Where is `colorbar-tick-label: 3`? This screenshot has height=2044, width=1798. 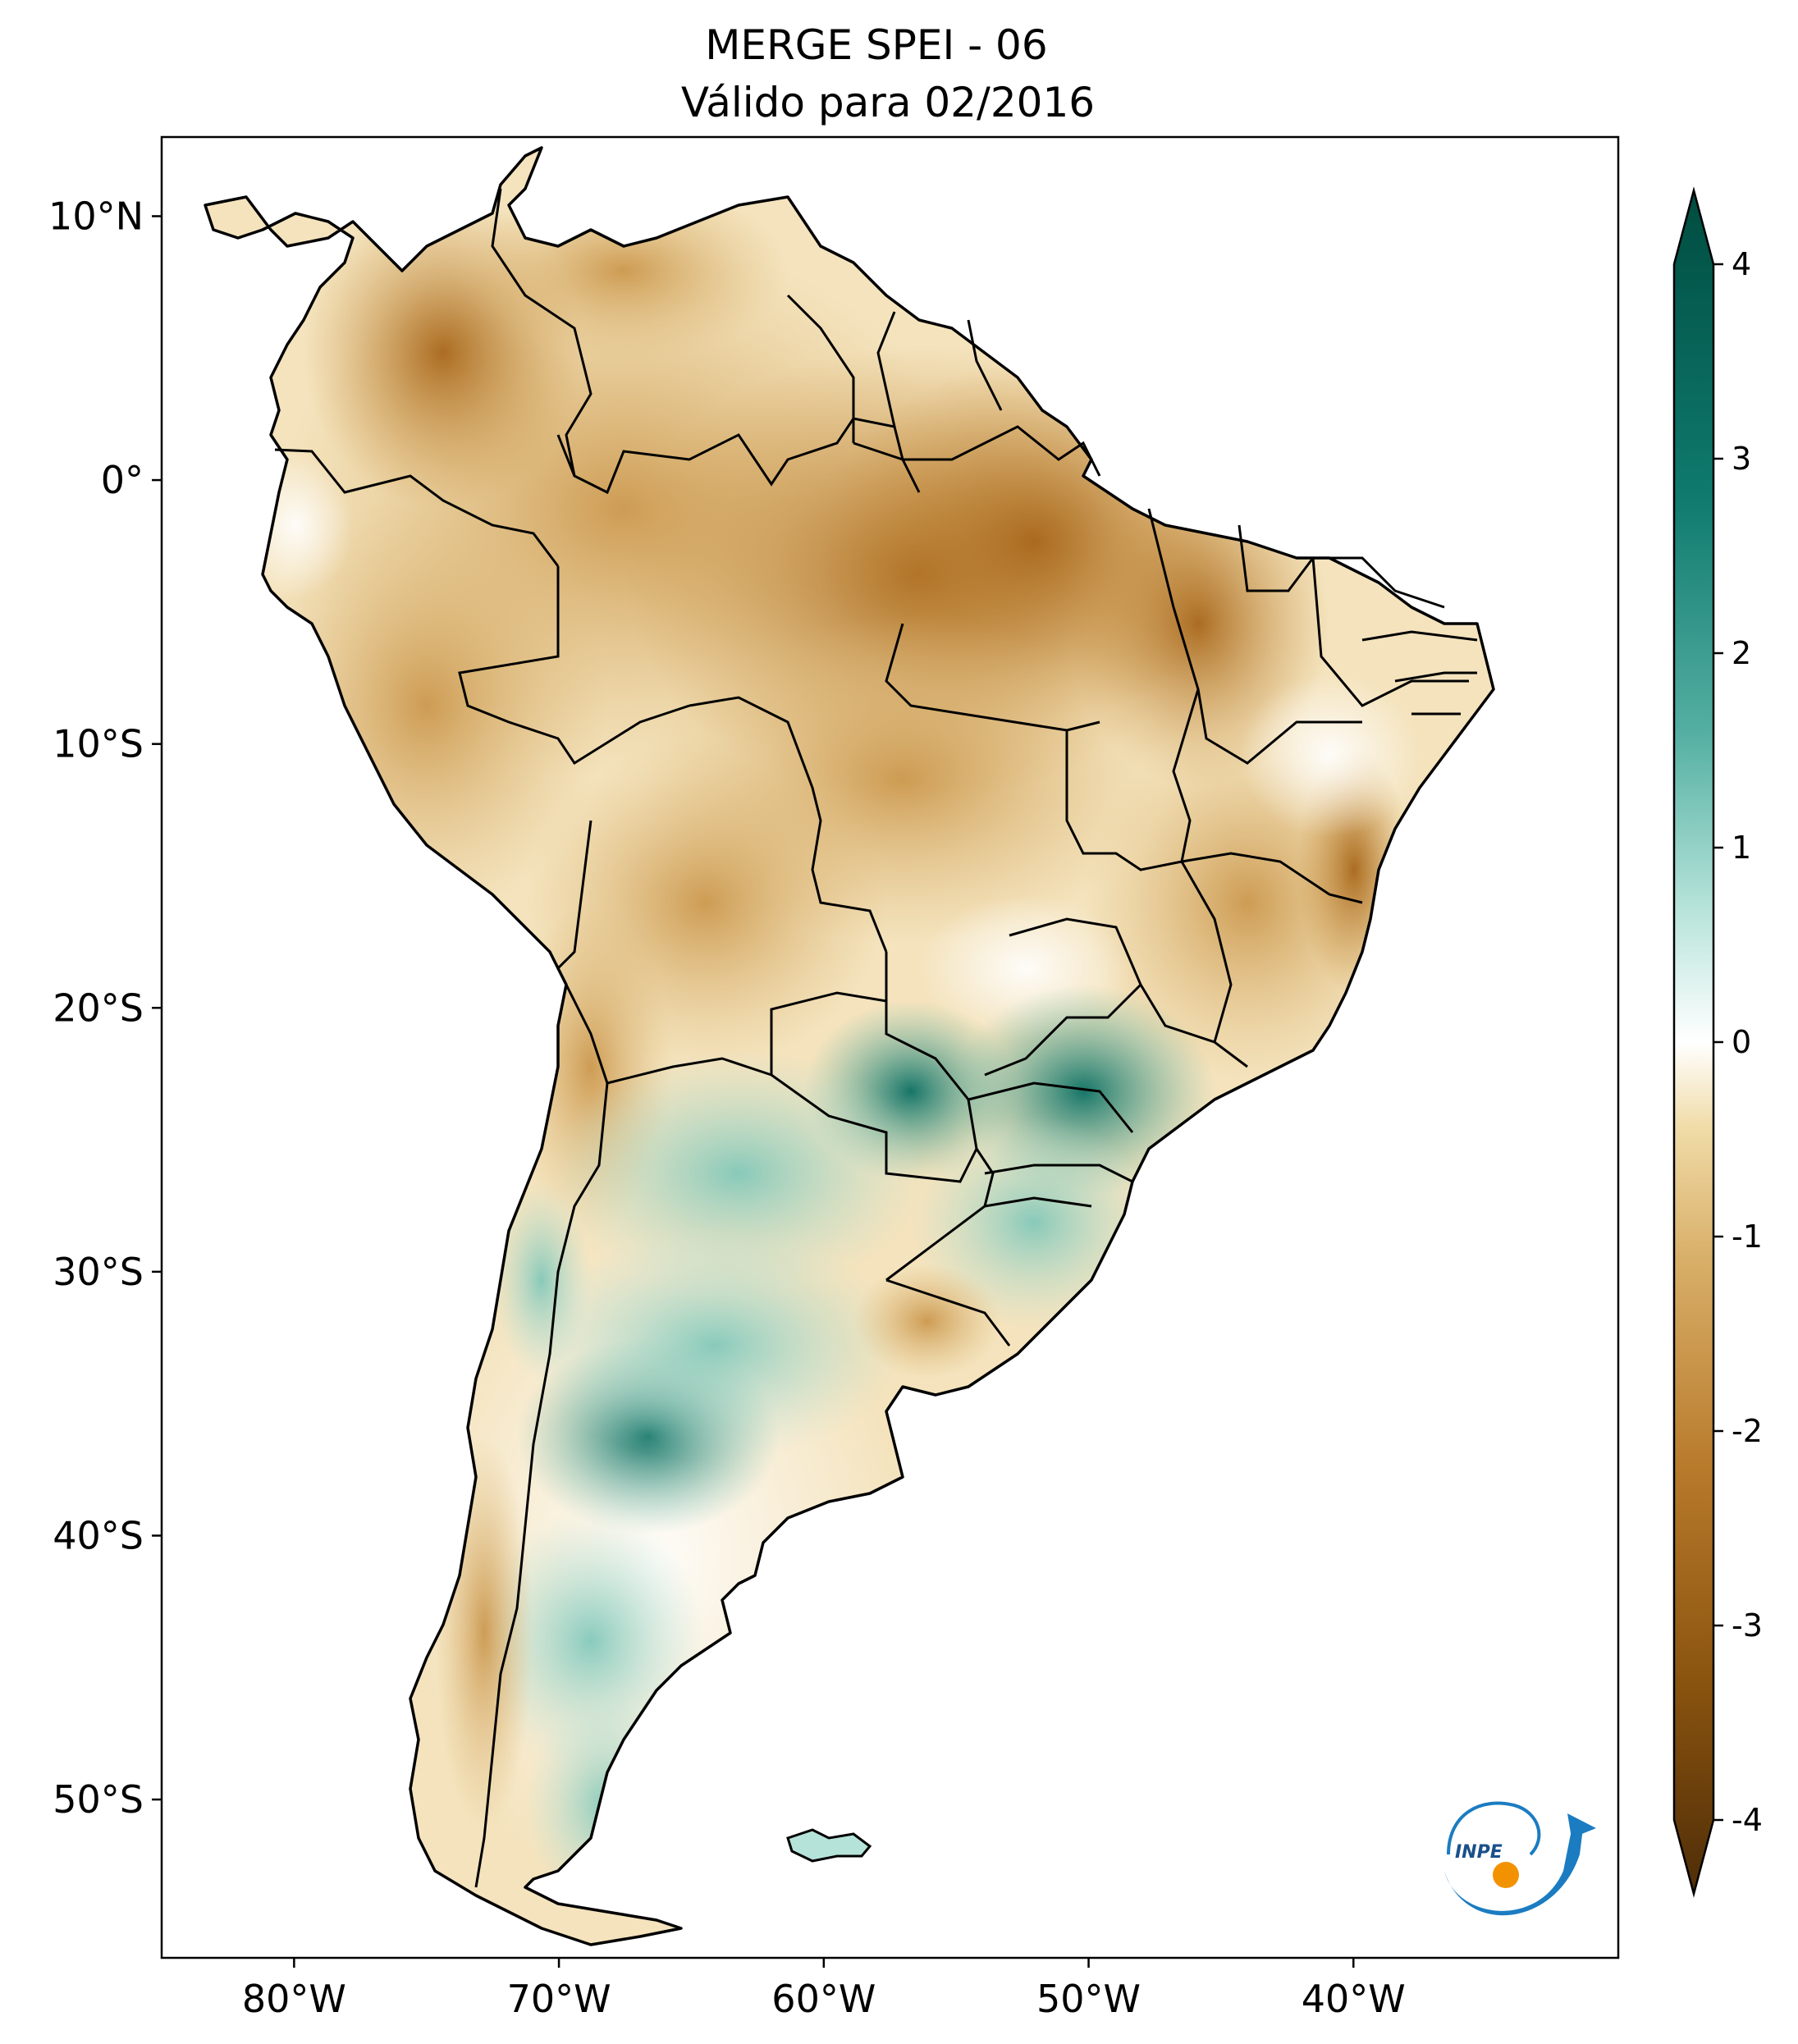
colorbar-tick-label: 3 is located at coordinates (1741, 459).